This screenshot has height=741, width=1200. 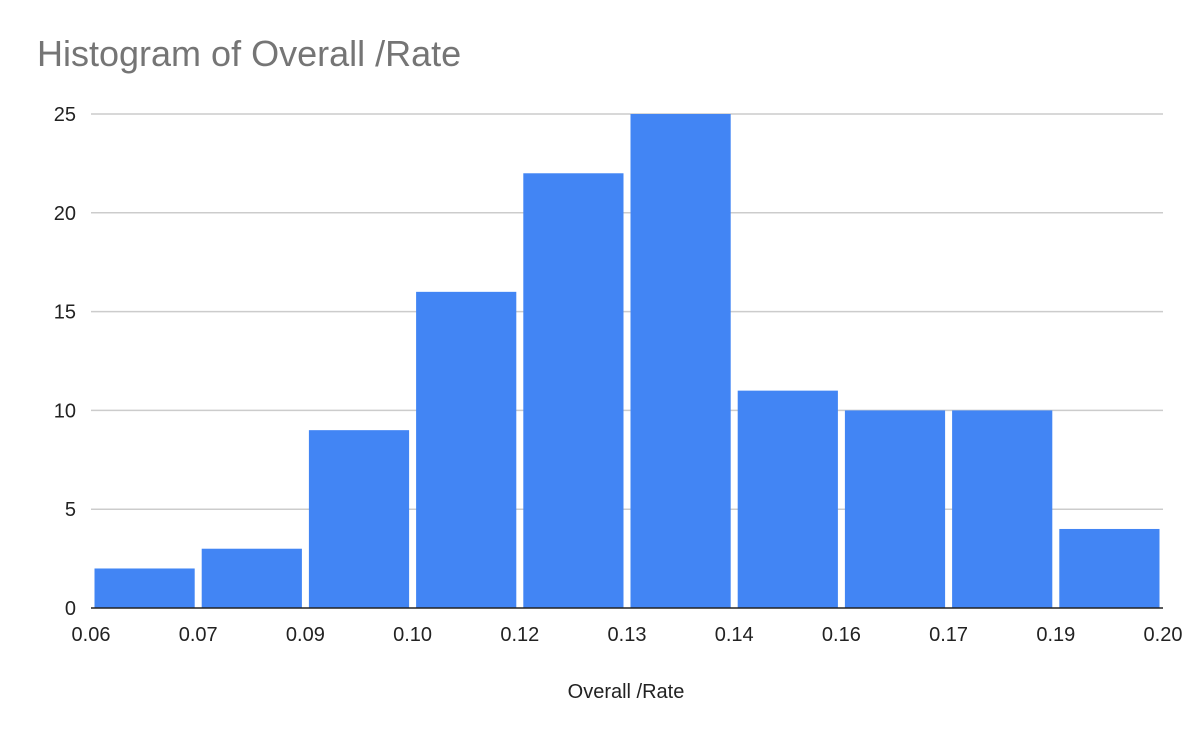 I want to click on y-tick-label: 25, so click(x=65, y=115).